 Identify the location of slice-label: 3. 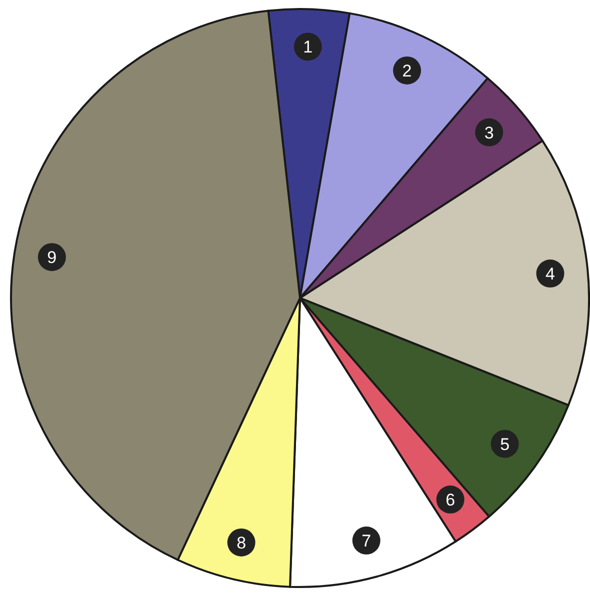
(489, 132).